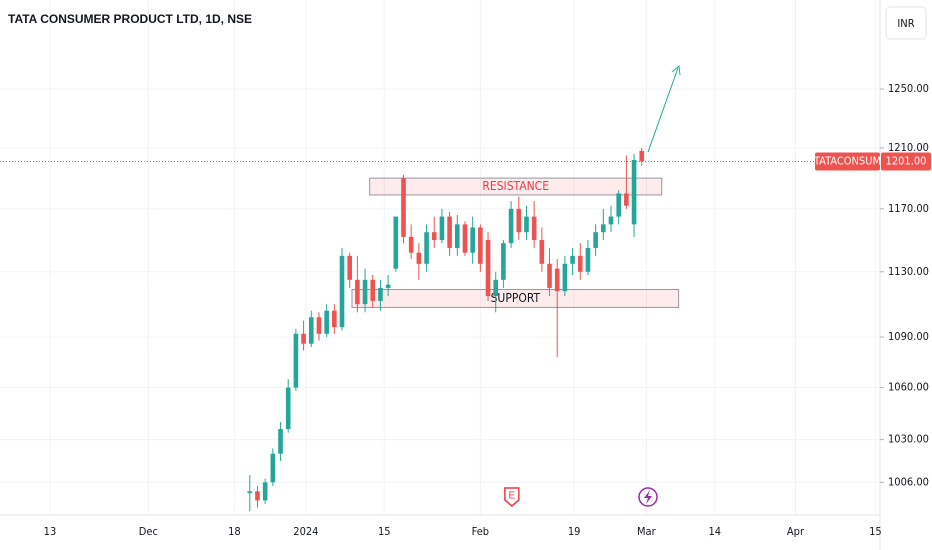  Describe the element at coordinates (130, 19) in the screenshot. I see `chart-title: TATA CONSUMER PRODUCT LTD, 1D, NSE` at that location.